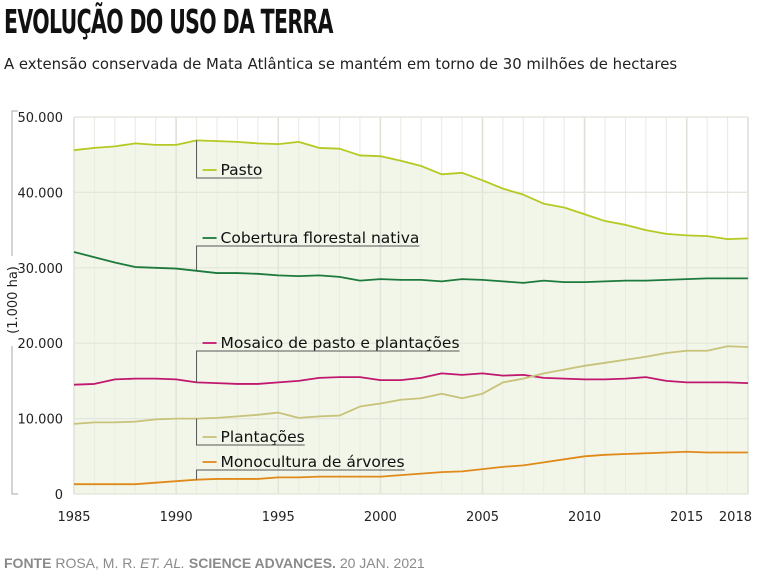 The height and width of the screenshot is (576, 760). Describe the element at coordinates (229, 159) in the screenshot. I see `leader-line-pasto` at that location.